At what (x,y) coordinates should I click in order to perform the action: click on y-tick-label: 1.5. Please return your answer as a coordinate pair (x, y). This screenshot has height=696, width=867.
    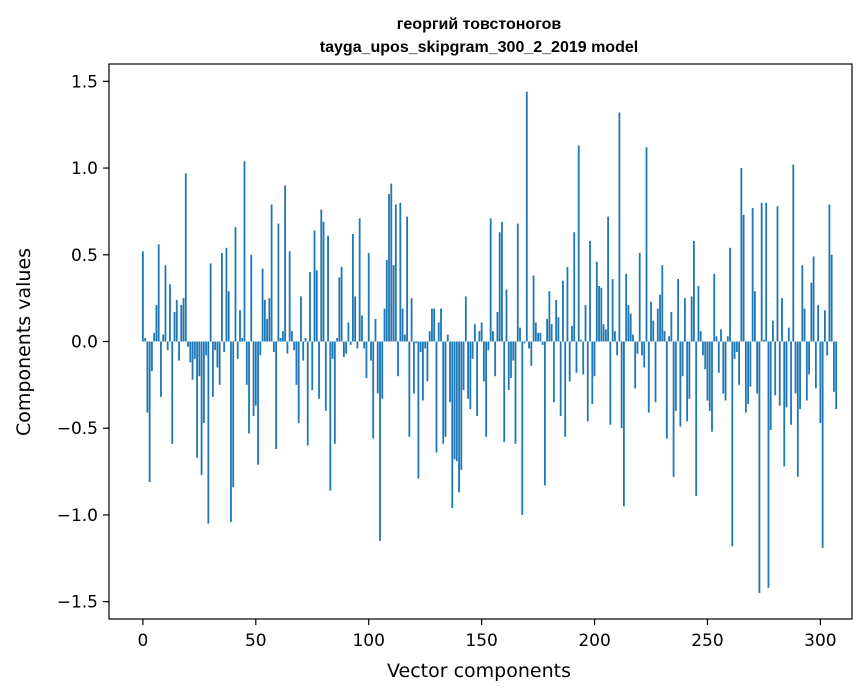
    Looking at the image, I should click on (84, 82).